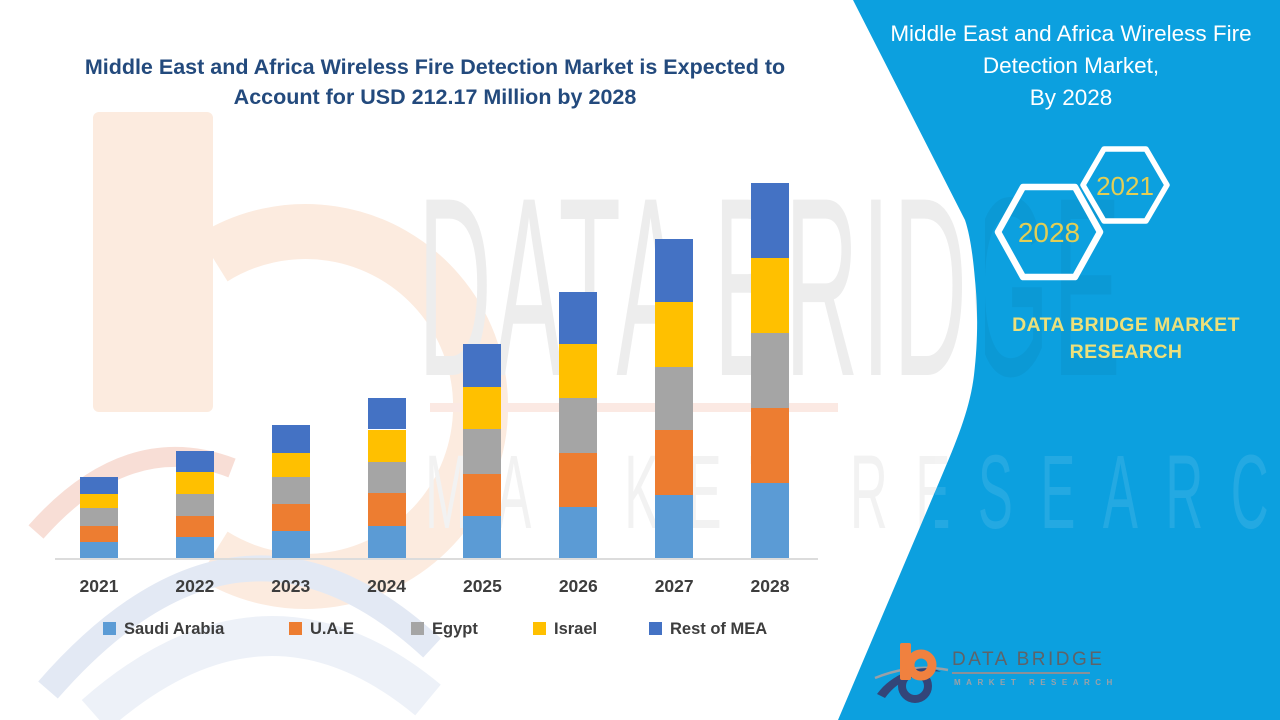 Image resolution: width=1280 pixels, height=720 pixels. What do you see at coordinates (386, 413) in the screenshot?
I see `bar-segment-2024-rest-of-mea` at bounding box center [386, 413].